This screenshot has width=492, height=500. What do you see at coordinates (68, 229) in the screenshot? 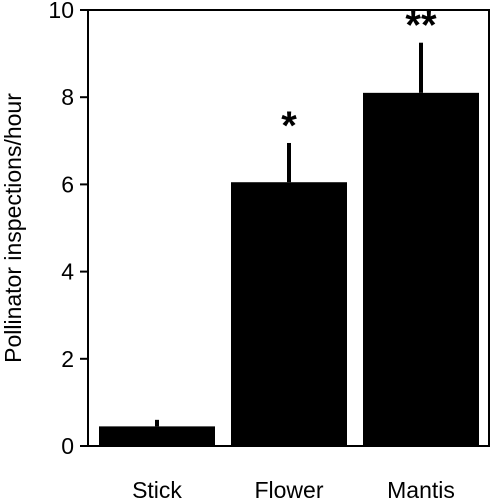
I see `y-axis: 0 2 4 6 8 10` at bounding box center [68, 229].